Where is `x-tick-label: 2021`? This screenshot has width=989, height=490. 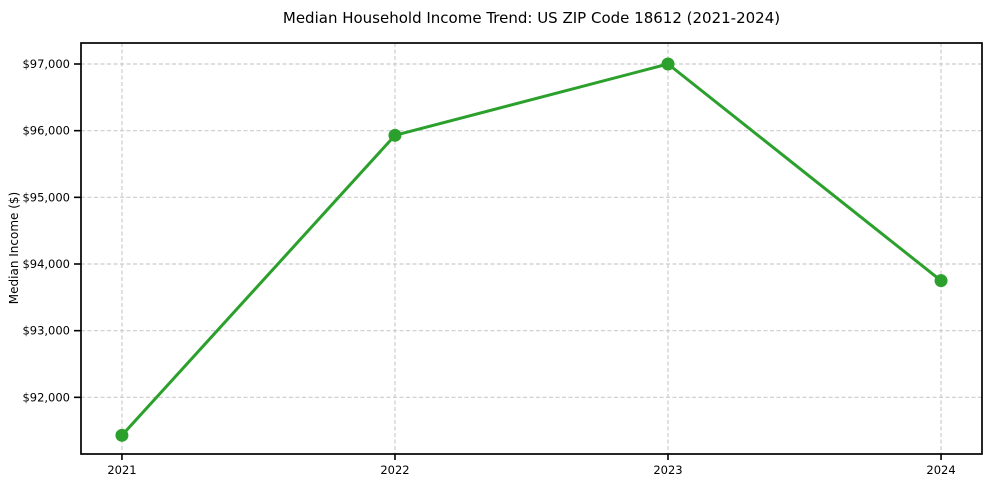 x-tick-label: 2021 is located at coordinates (121, 470).